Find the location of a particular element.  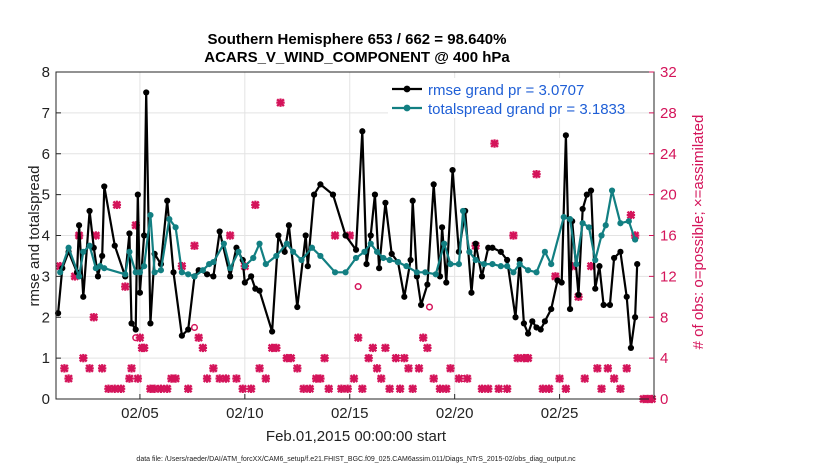

legend-label-totalspread: totalspread grand pr = 3.1833 is located at coordinates (526, 109).